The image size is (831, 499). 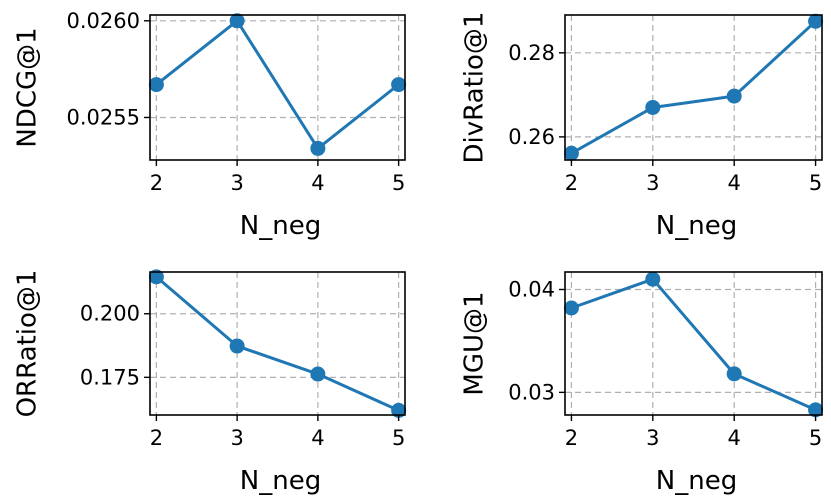 I want to click on y-tick-label: 0.200, so click(x=110, y=314).